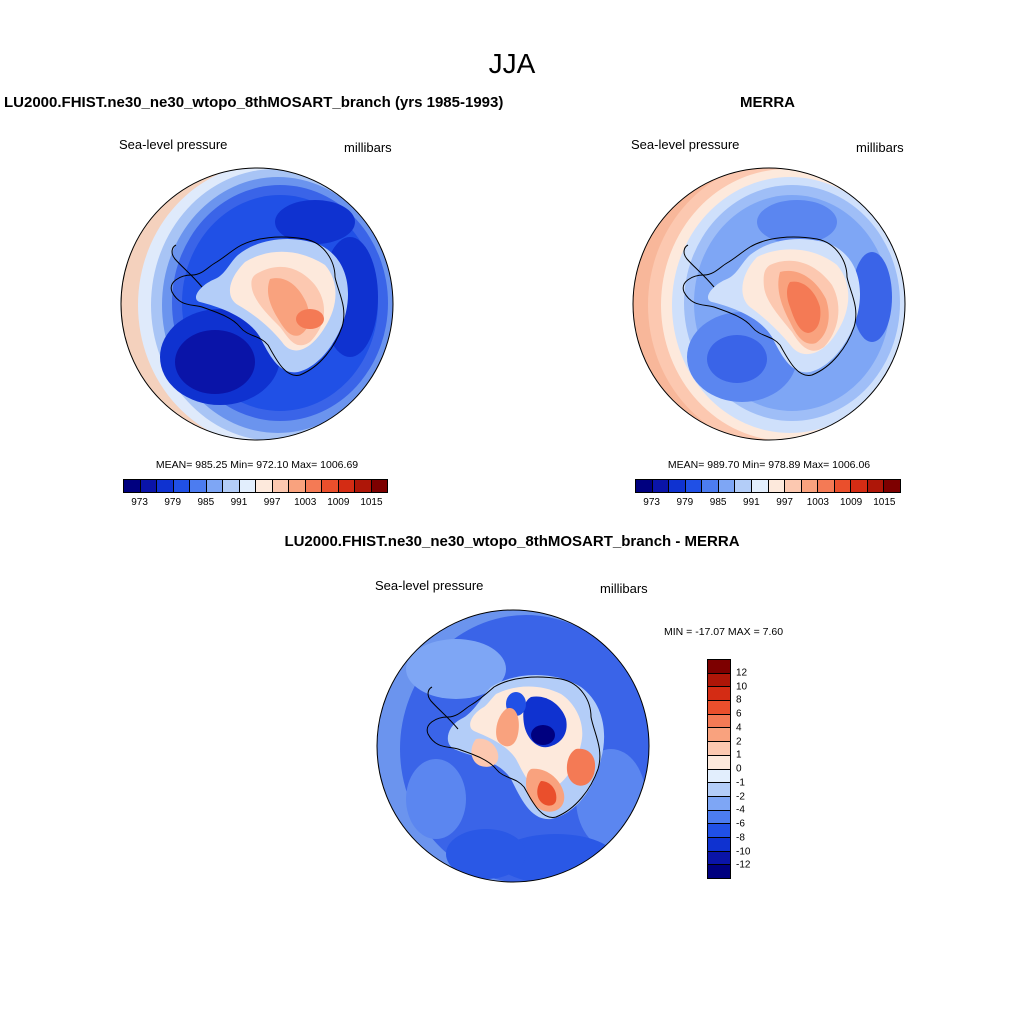  What do you see at coordinates (624, 588) in the screenshot?
I see `diff-units-label: millibars` at bounding box center [624, 588].